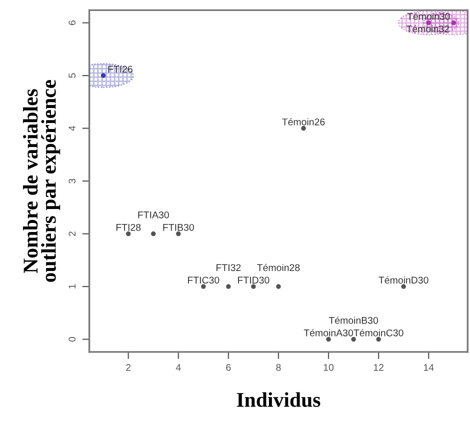 The height and width of the screenshot is (423, 470). What do you see at coordinates (303, 122) in the screenshot?
I see `data-label: Témoin26` at bounding box center [303, 122].